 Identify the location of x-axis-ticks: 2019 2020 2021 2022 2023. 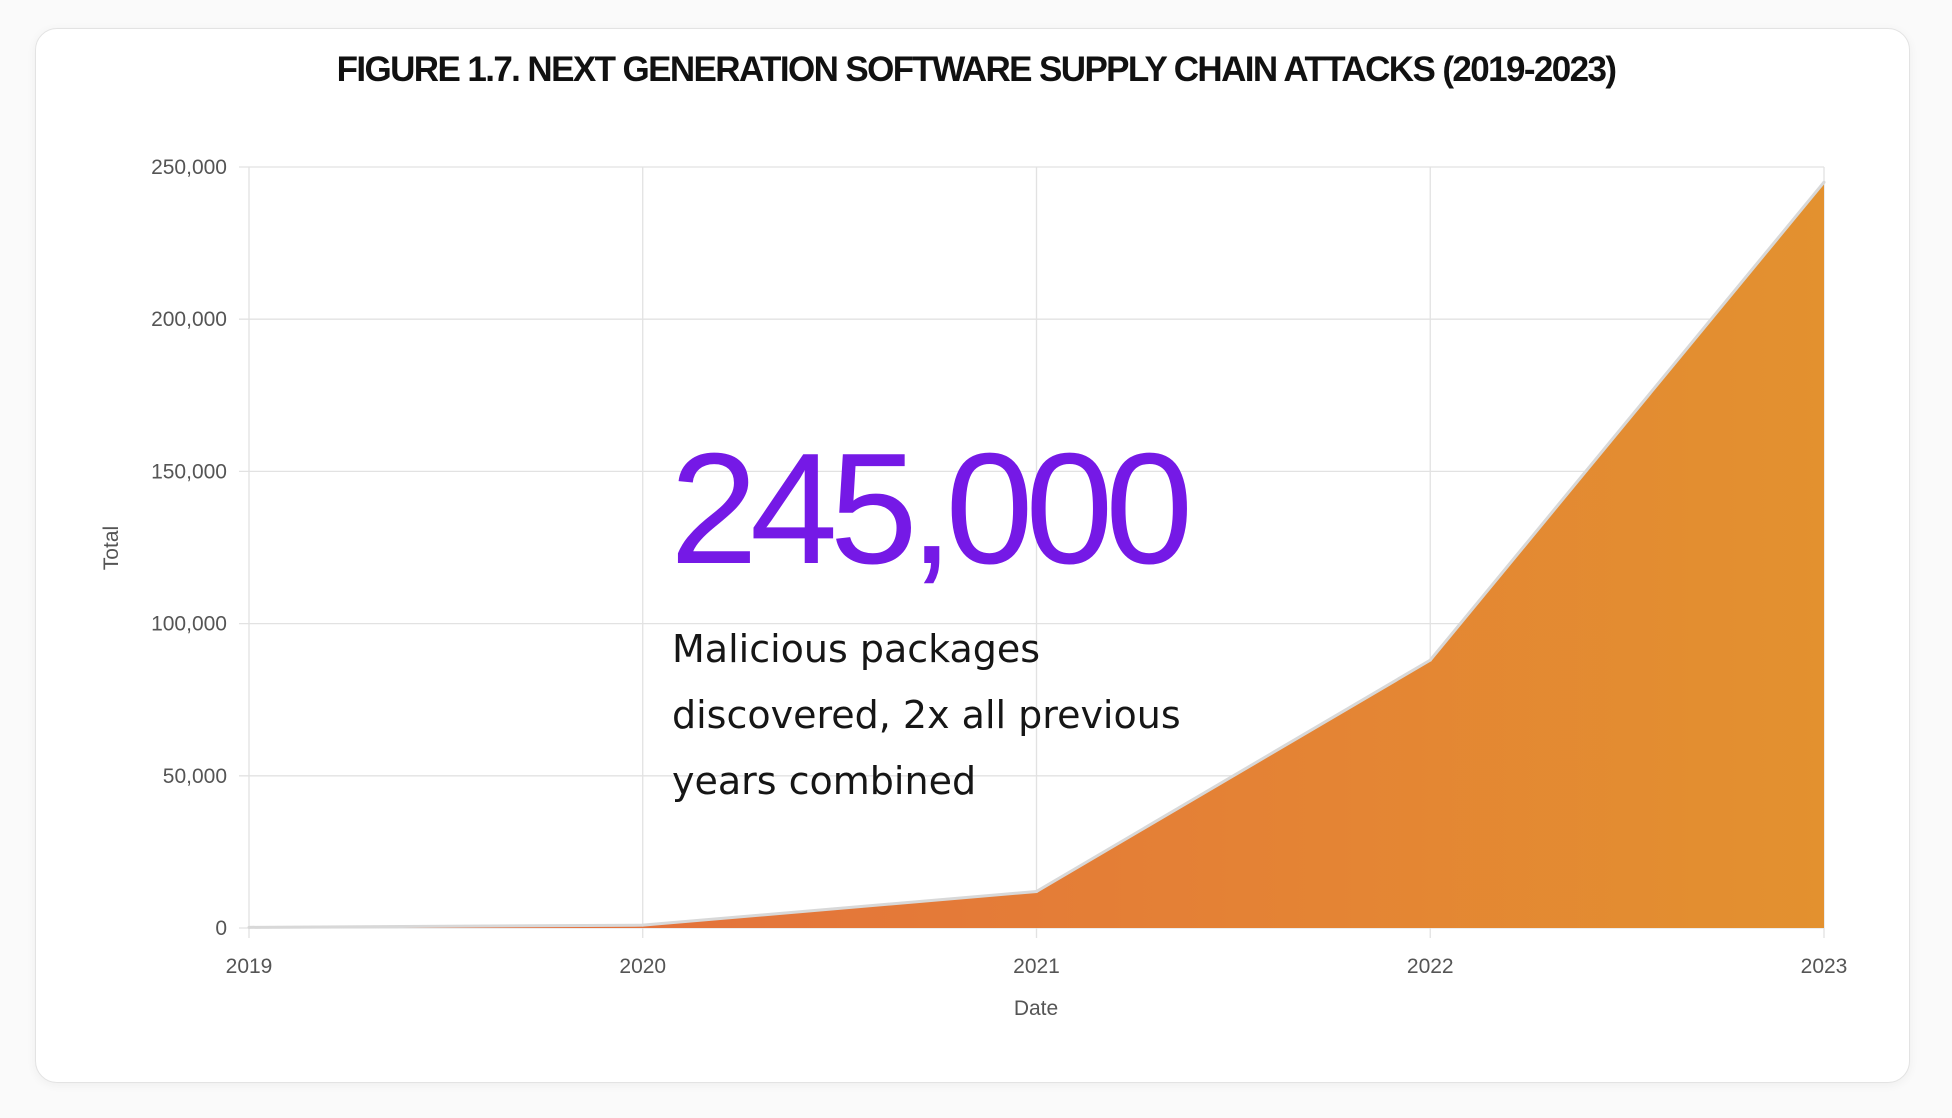
(1037, 966).